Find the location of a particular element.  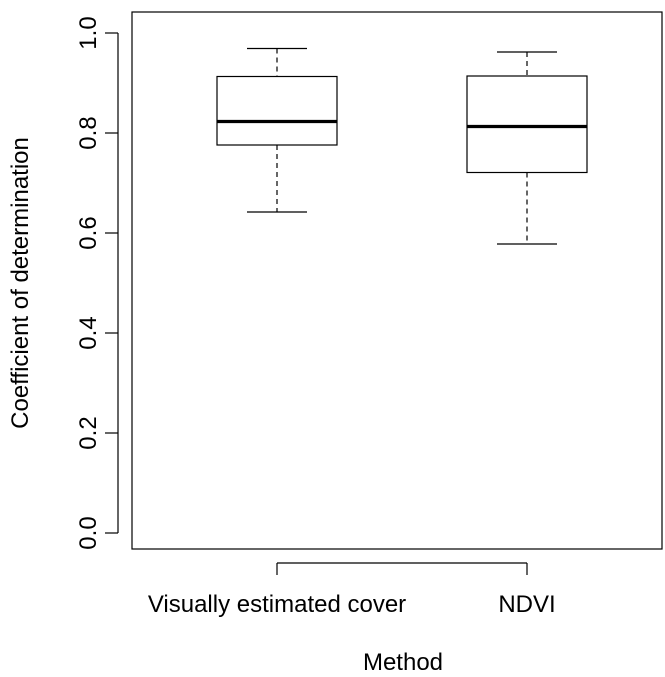

y-tick-label: 0.6 is located at coordinates (88, 232).